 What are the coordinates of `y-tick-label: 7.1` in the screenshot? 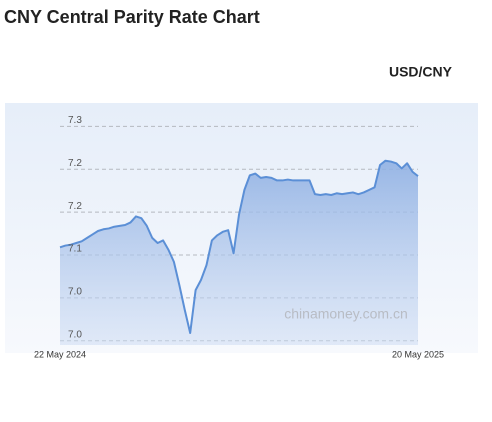 It's located at (75, 249).